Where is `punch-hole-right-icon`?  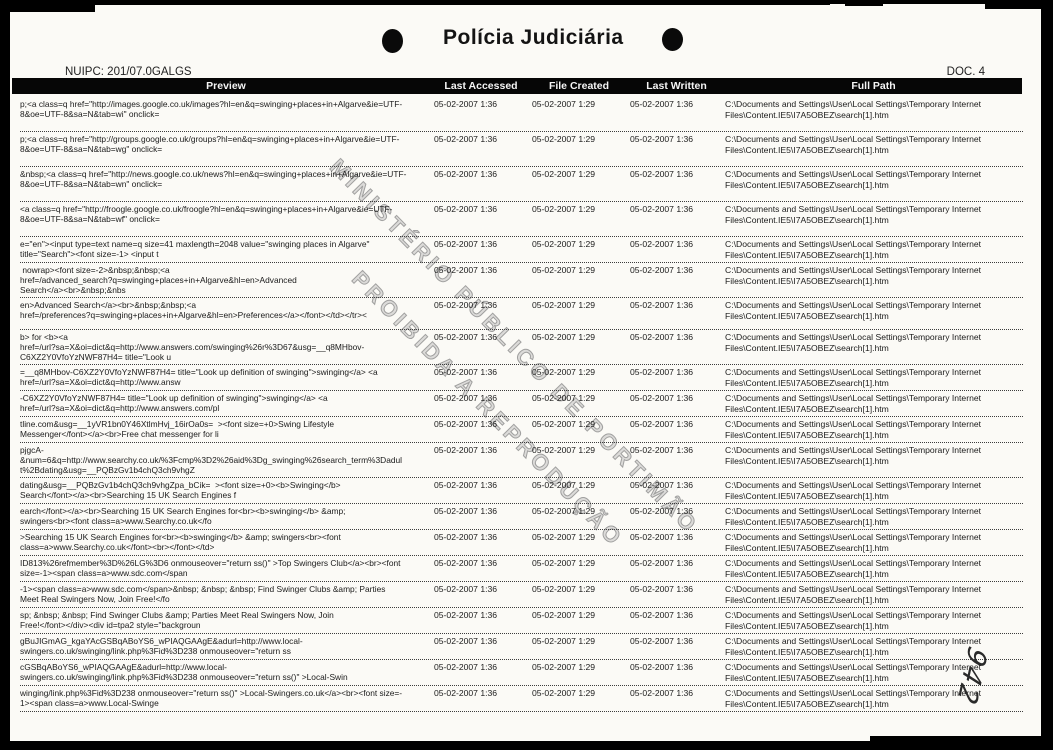
punch-hole-right-icon is located at coordinates (672, 39).